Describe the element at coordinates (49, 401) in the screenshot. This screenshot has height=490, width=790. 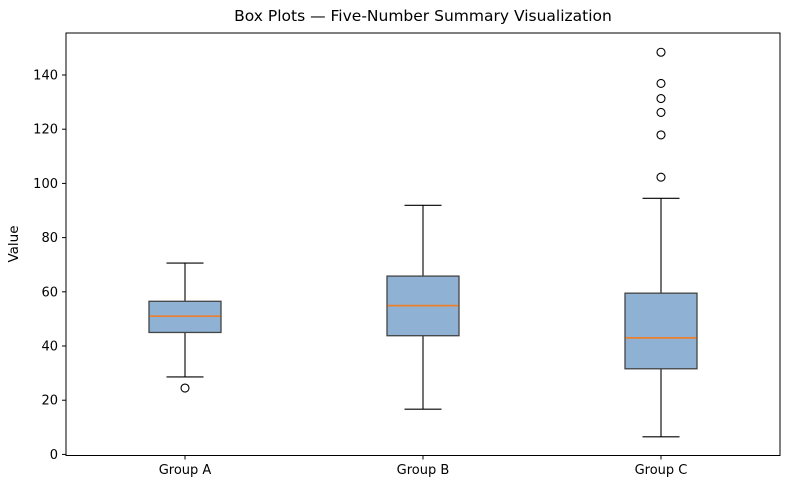
I see `y-tick-label: 20` at that location.